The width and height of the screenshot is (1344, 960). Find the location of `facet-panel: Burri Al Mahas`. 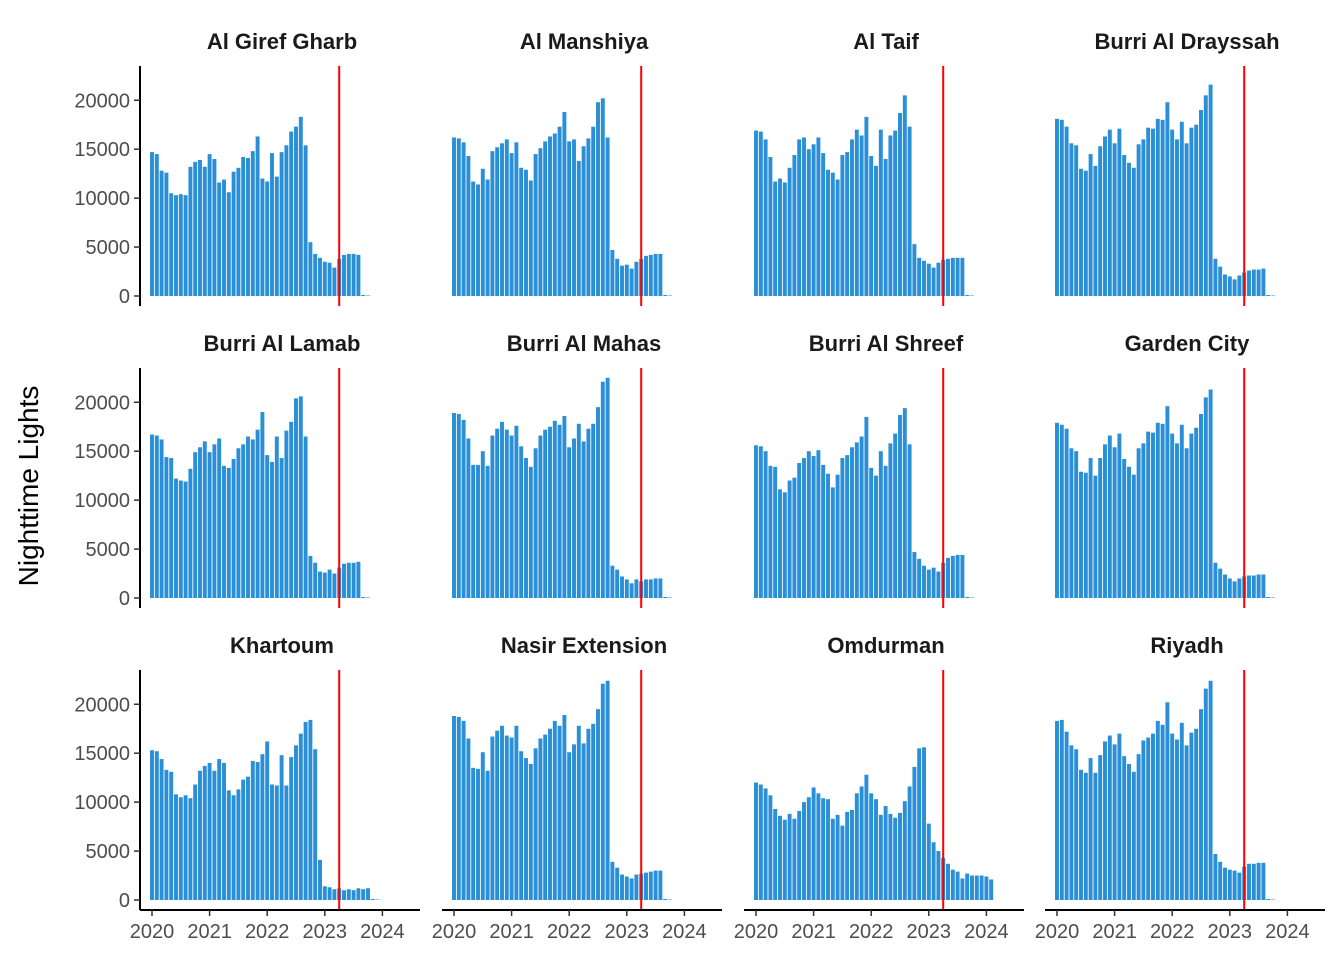

facet-panel: Burri Al Mahas is located at coordinates (562, 469).